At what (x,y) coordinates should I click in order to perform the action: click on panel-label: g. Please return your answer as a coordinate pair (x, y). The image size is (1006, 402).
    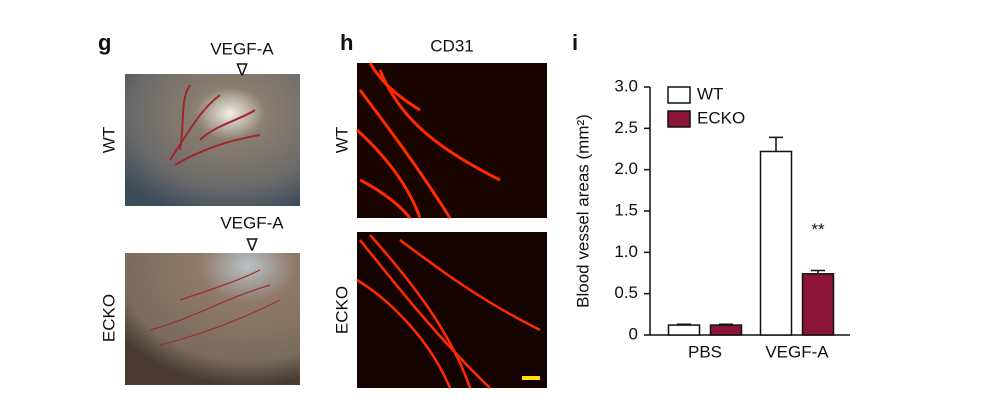
    Looking at the image, I should click on (104, 42).